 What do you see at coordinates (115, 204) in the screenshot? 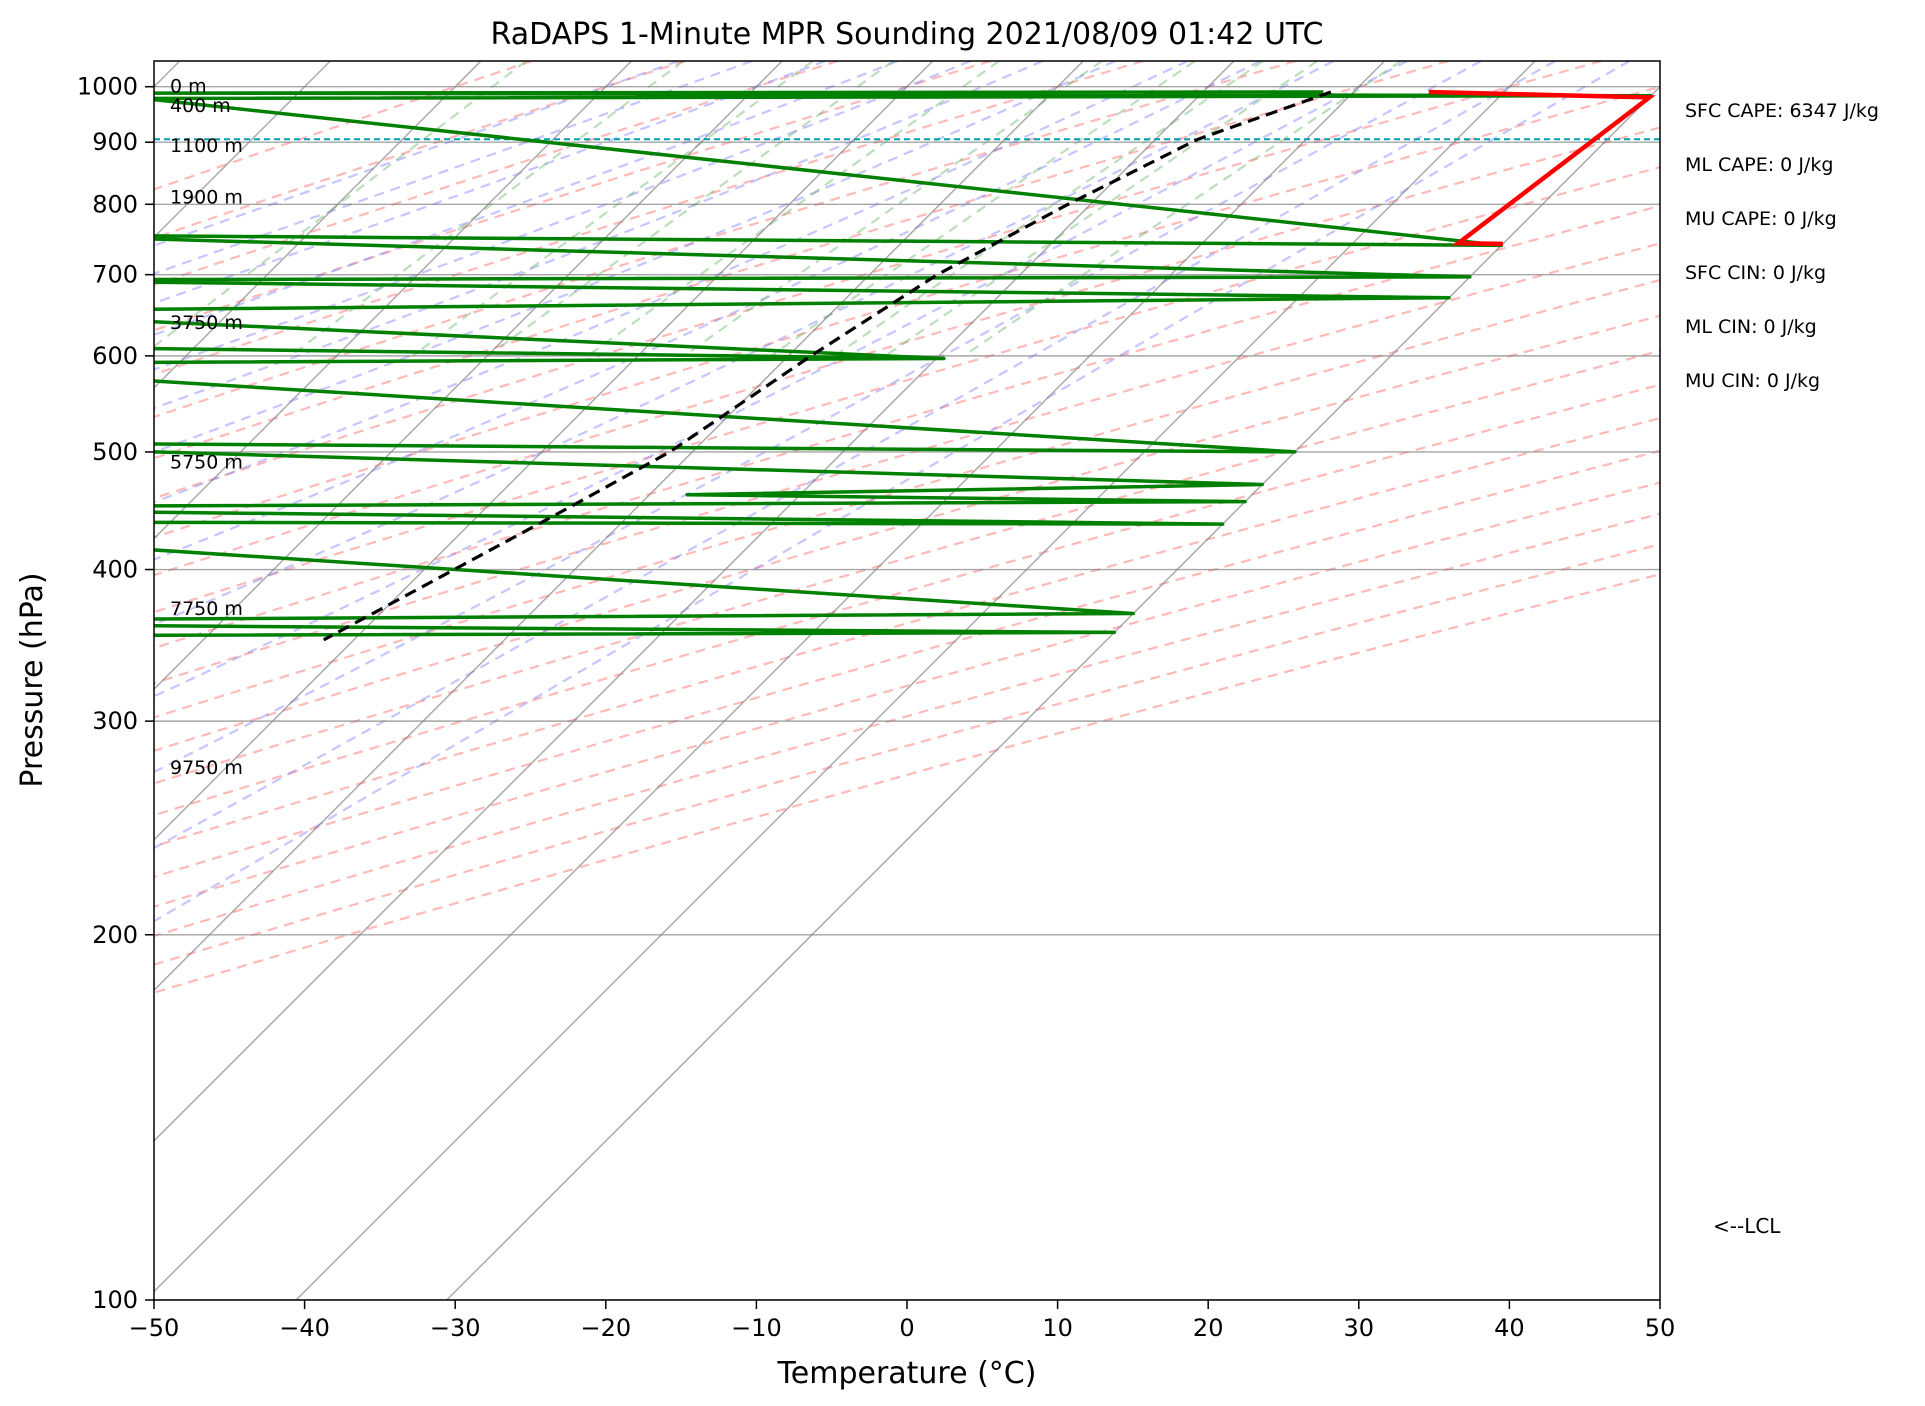
I see `y-tick-label: 800` at bounding box center [115, 204].